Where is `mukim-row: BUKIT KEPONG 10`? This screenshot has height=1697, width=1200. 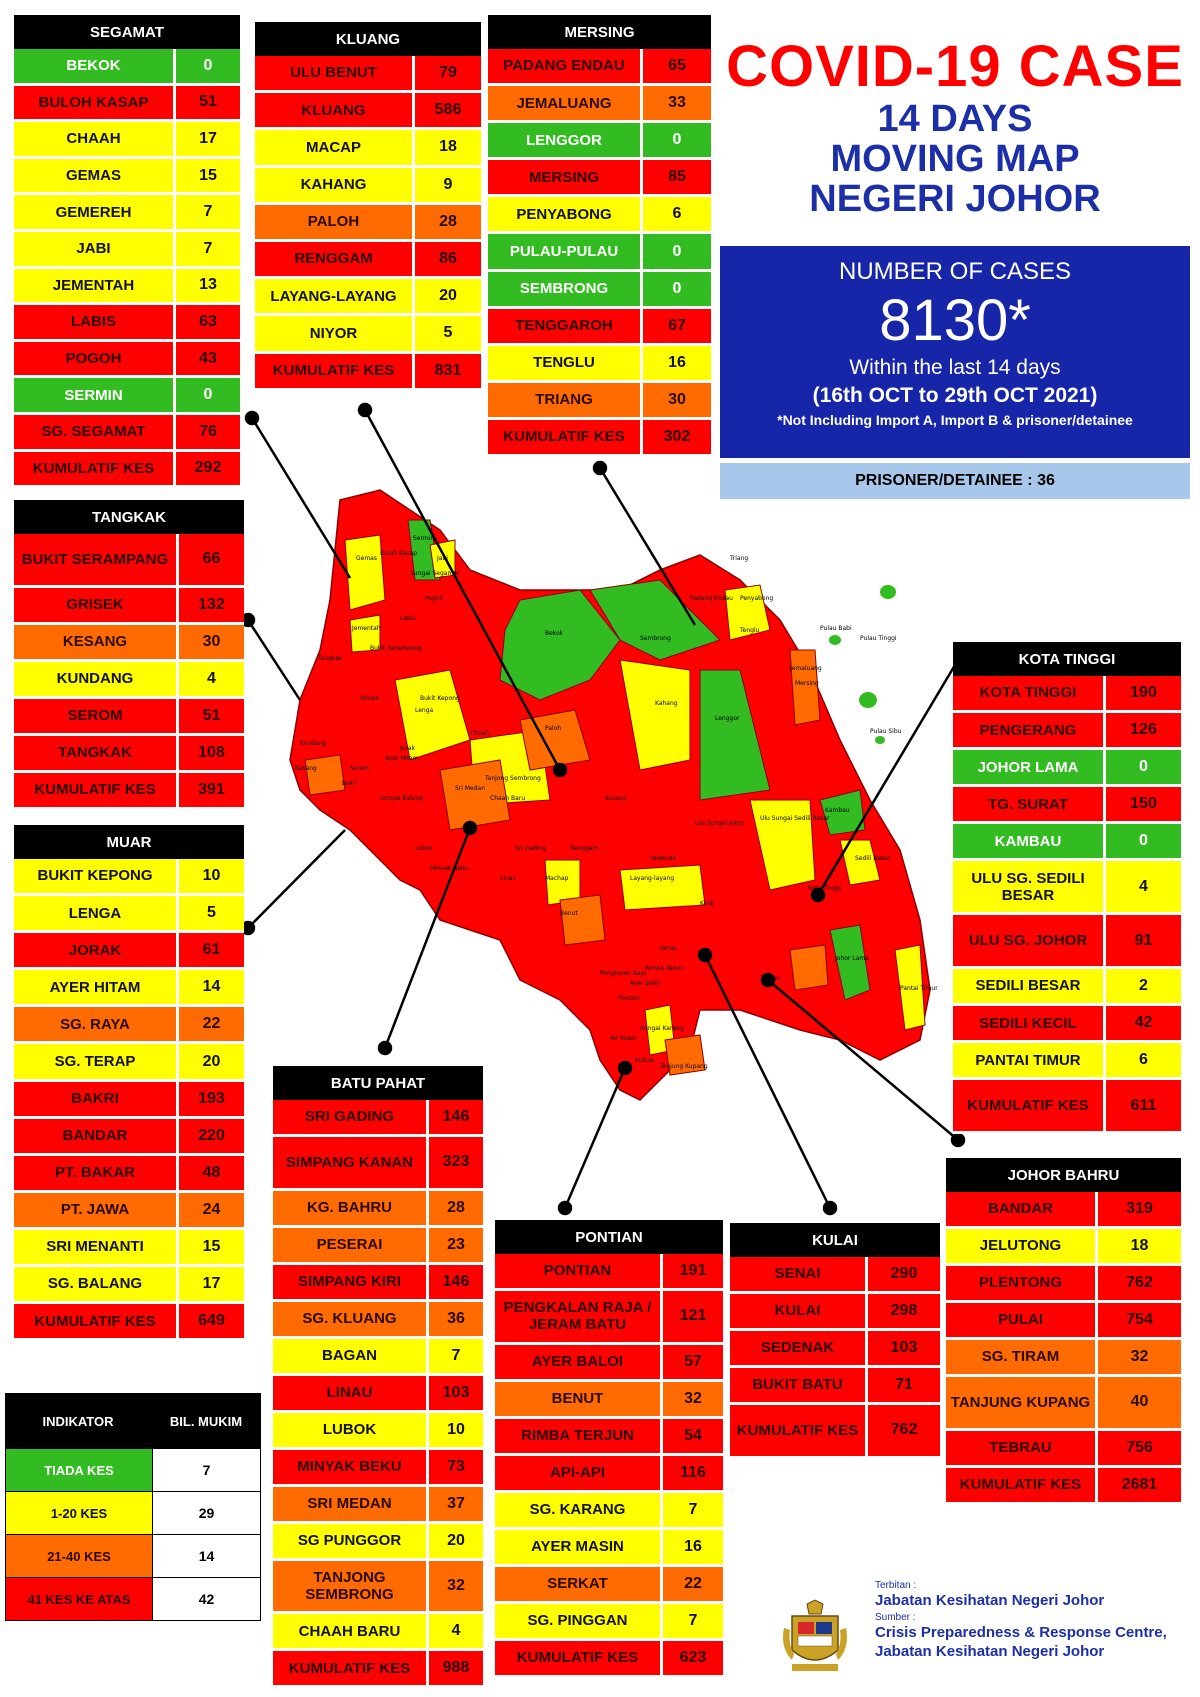 mukim-row: BUKIT KEPONG 10 is located at coordinates (129, 878).